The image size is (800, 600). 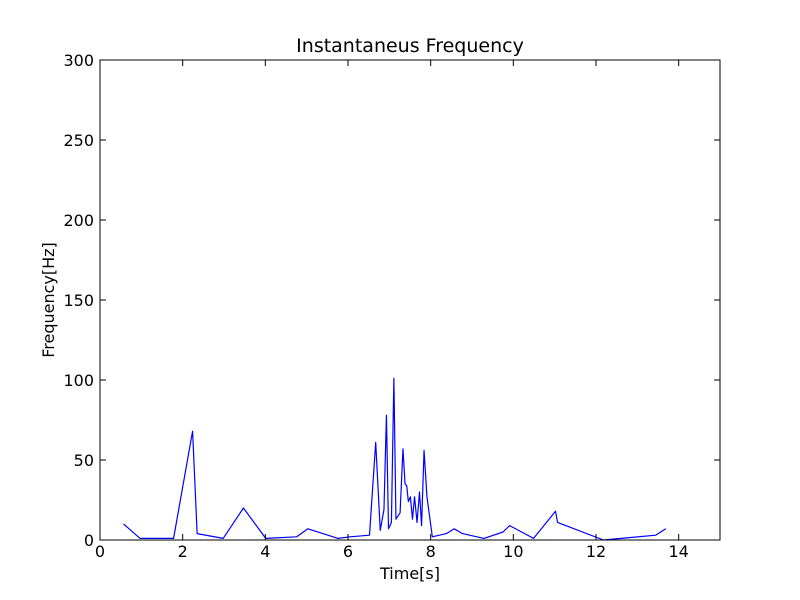 I want to click on x-tick-label: 8, so click(x=431, y=551).